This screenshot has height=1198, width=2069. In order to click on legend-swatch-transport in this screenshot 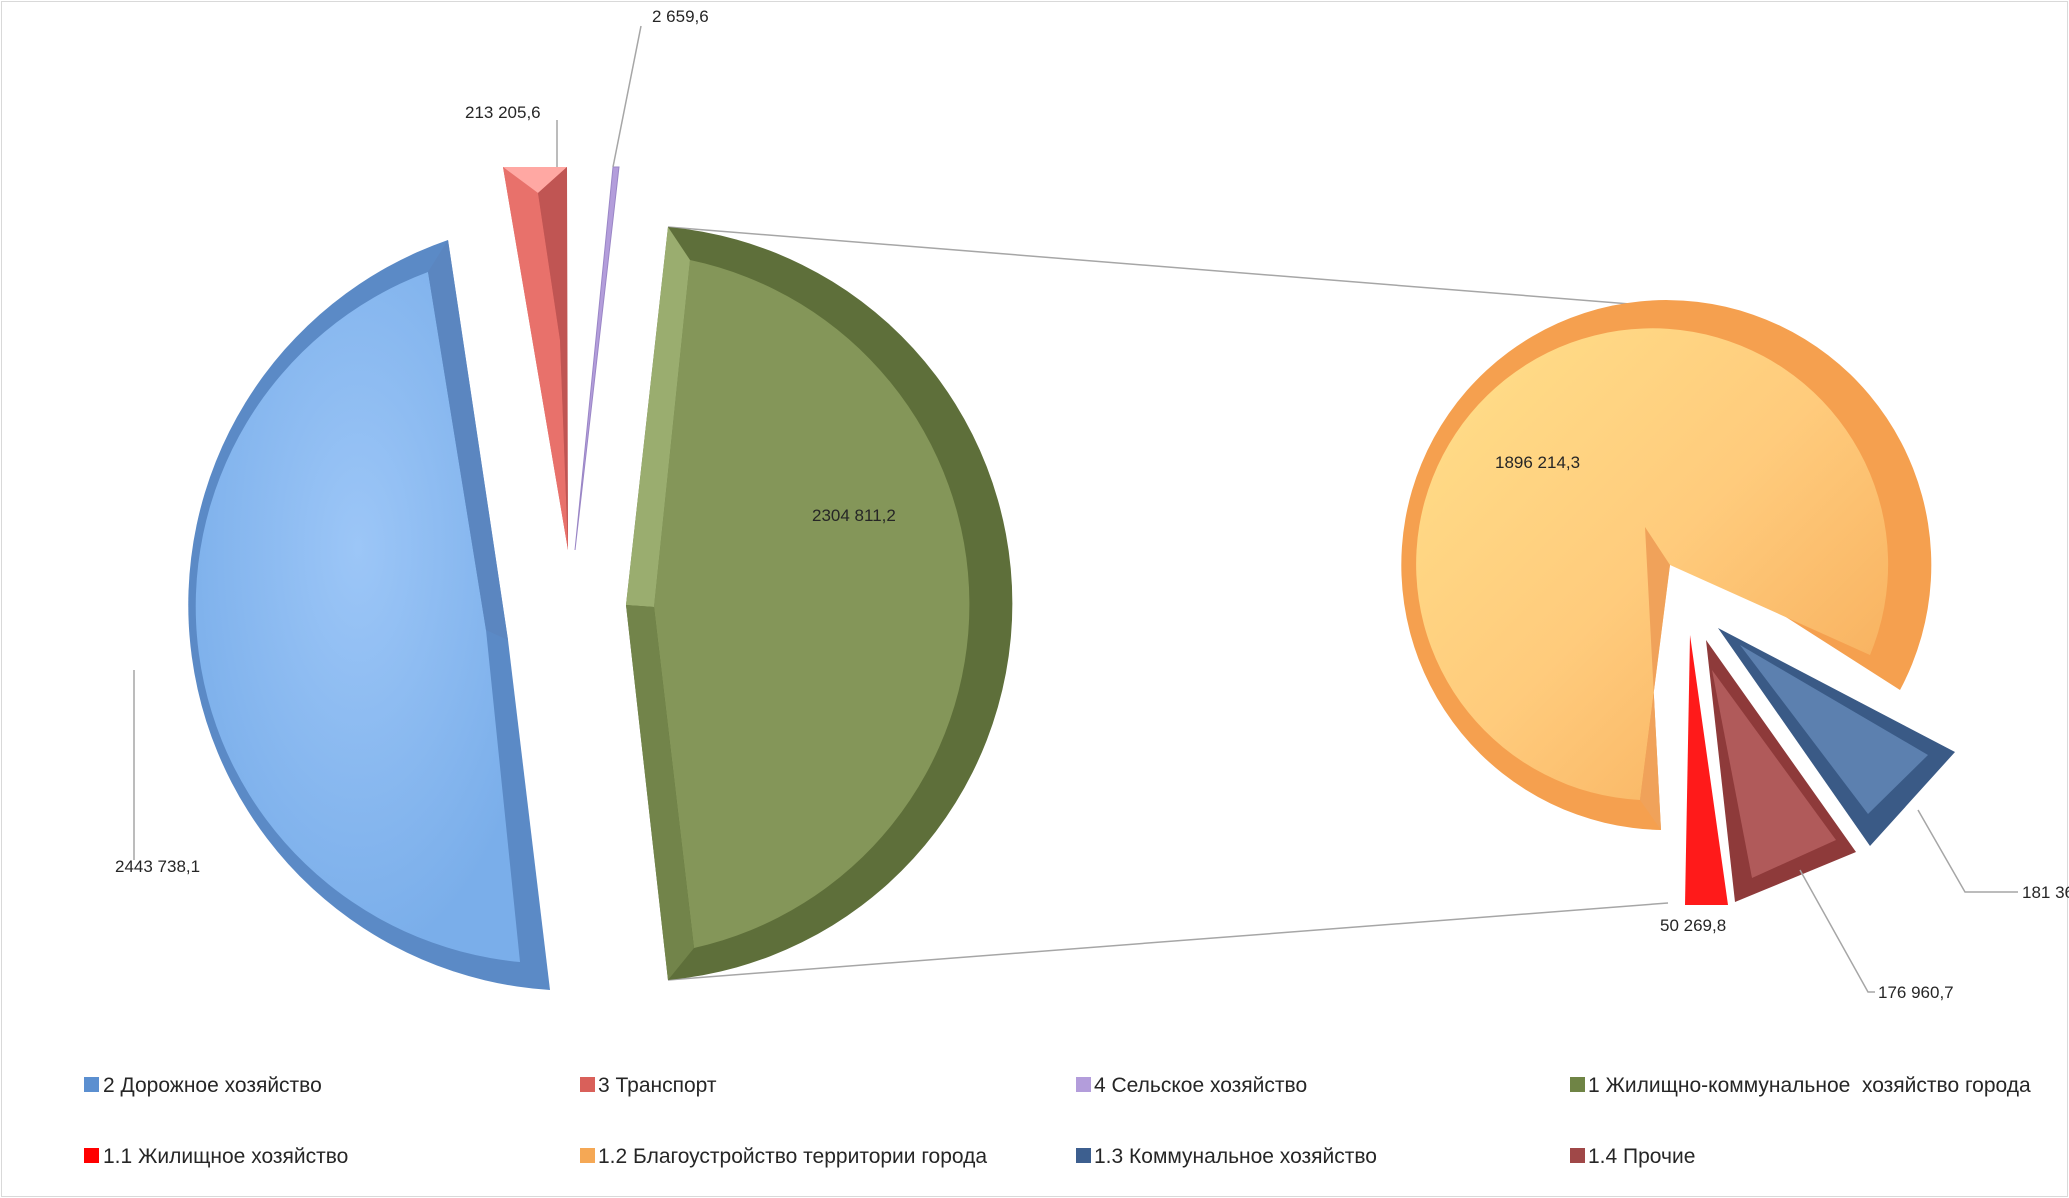, I will do `click(587, 1084)`.